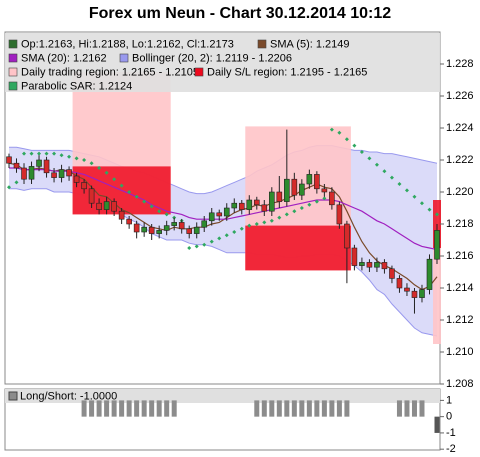  Describe the element at coordinates (460, 64) in the screenshot. I see `y-tick-label: 1.228` at that location.